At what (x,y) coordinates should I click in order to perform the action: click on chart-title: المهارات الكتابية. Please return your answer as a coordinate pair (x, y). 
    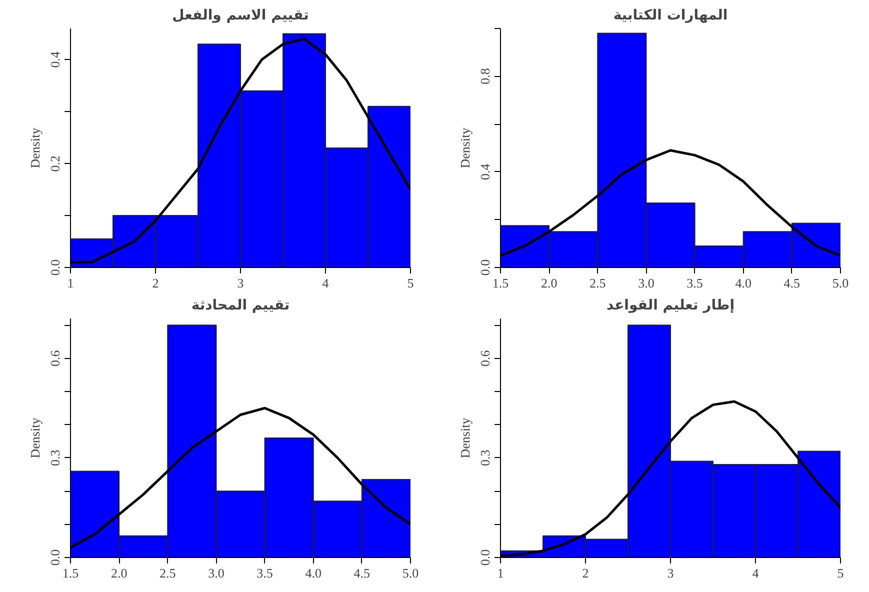
    Looking at the image, I should click on (670, 16).